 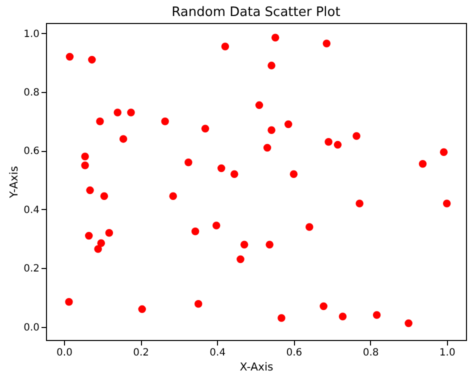 What do you see at coordinates (218, 353) in the screenshot?
I see `x-tick-label: 0.4` at bounding box center [218, 353].